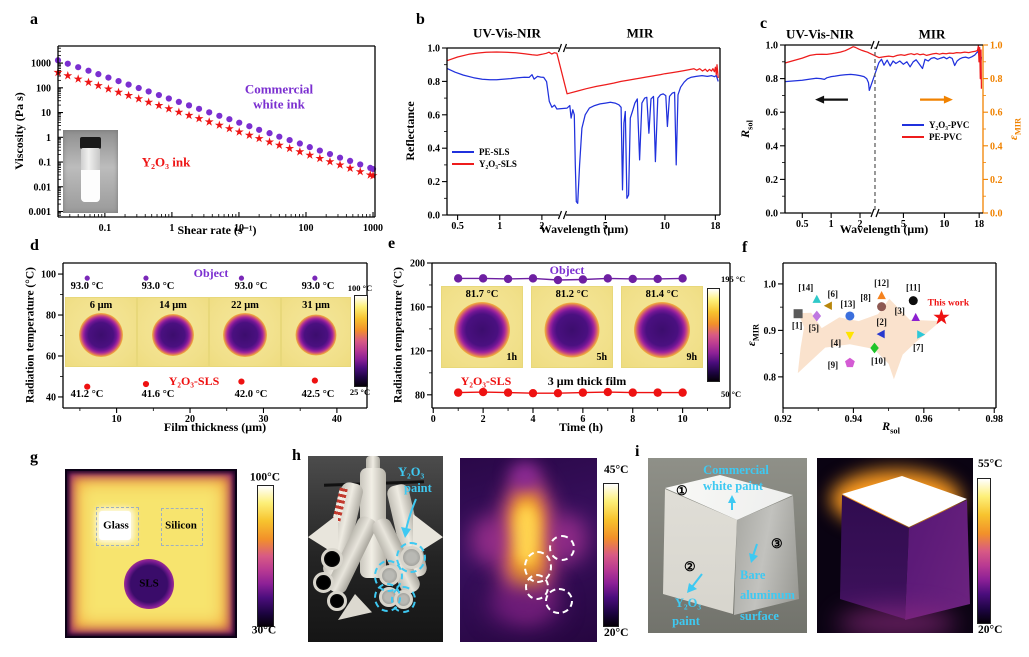 The height and width of the screenshot is (657, 1029). Describe the element at coordinates (733, 485) in the screenshot. I see `i-commercial-label-2: white paint` at that location.